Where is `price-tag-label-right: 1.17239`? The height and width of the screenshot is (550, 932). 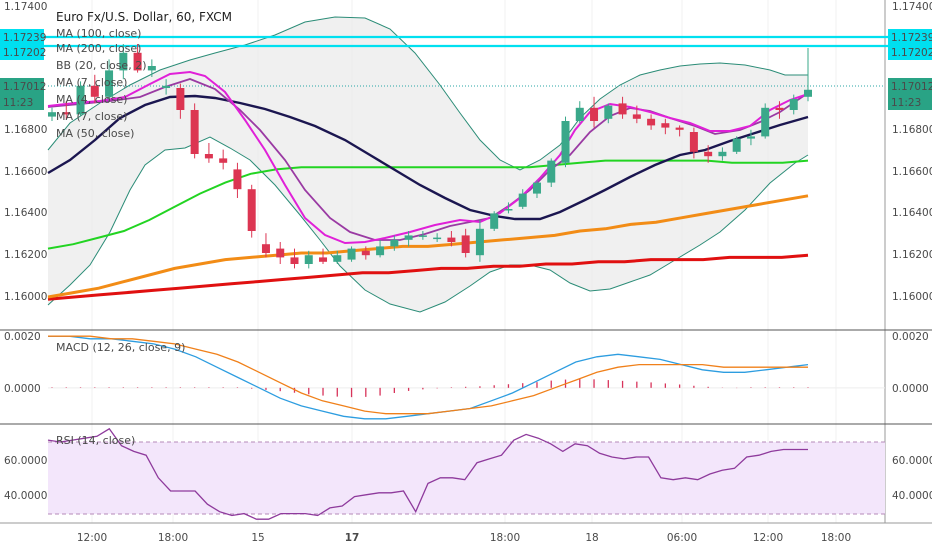 price-tag-label-right: 1.17239 is located at coordinates (911, 38).